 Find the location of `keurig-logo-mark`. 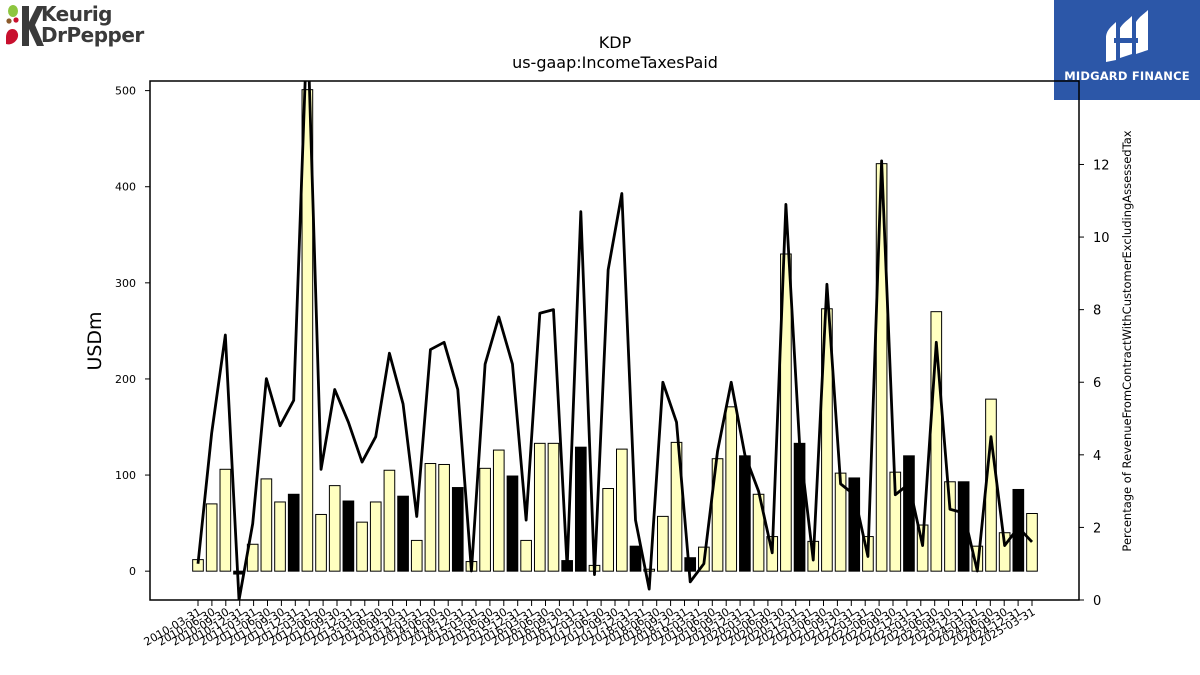

keurig-logo-mark is located at coordinates (25, 25).